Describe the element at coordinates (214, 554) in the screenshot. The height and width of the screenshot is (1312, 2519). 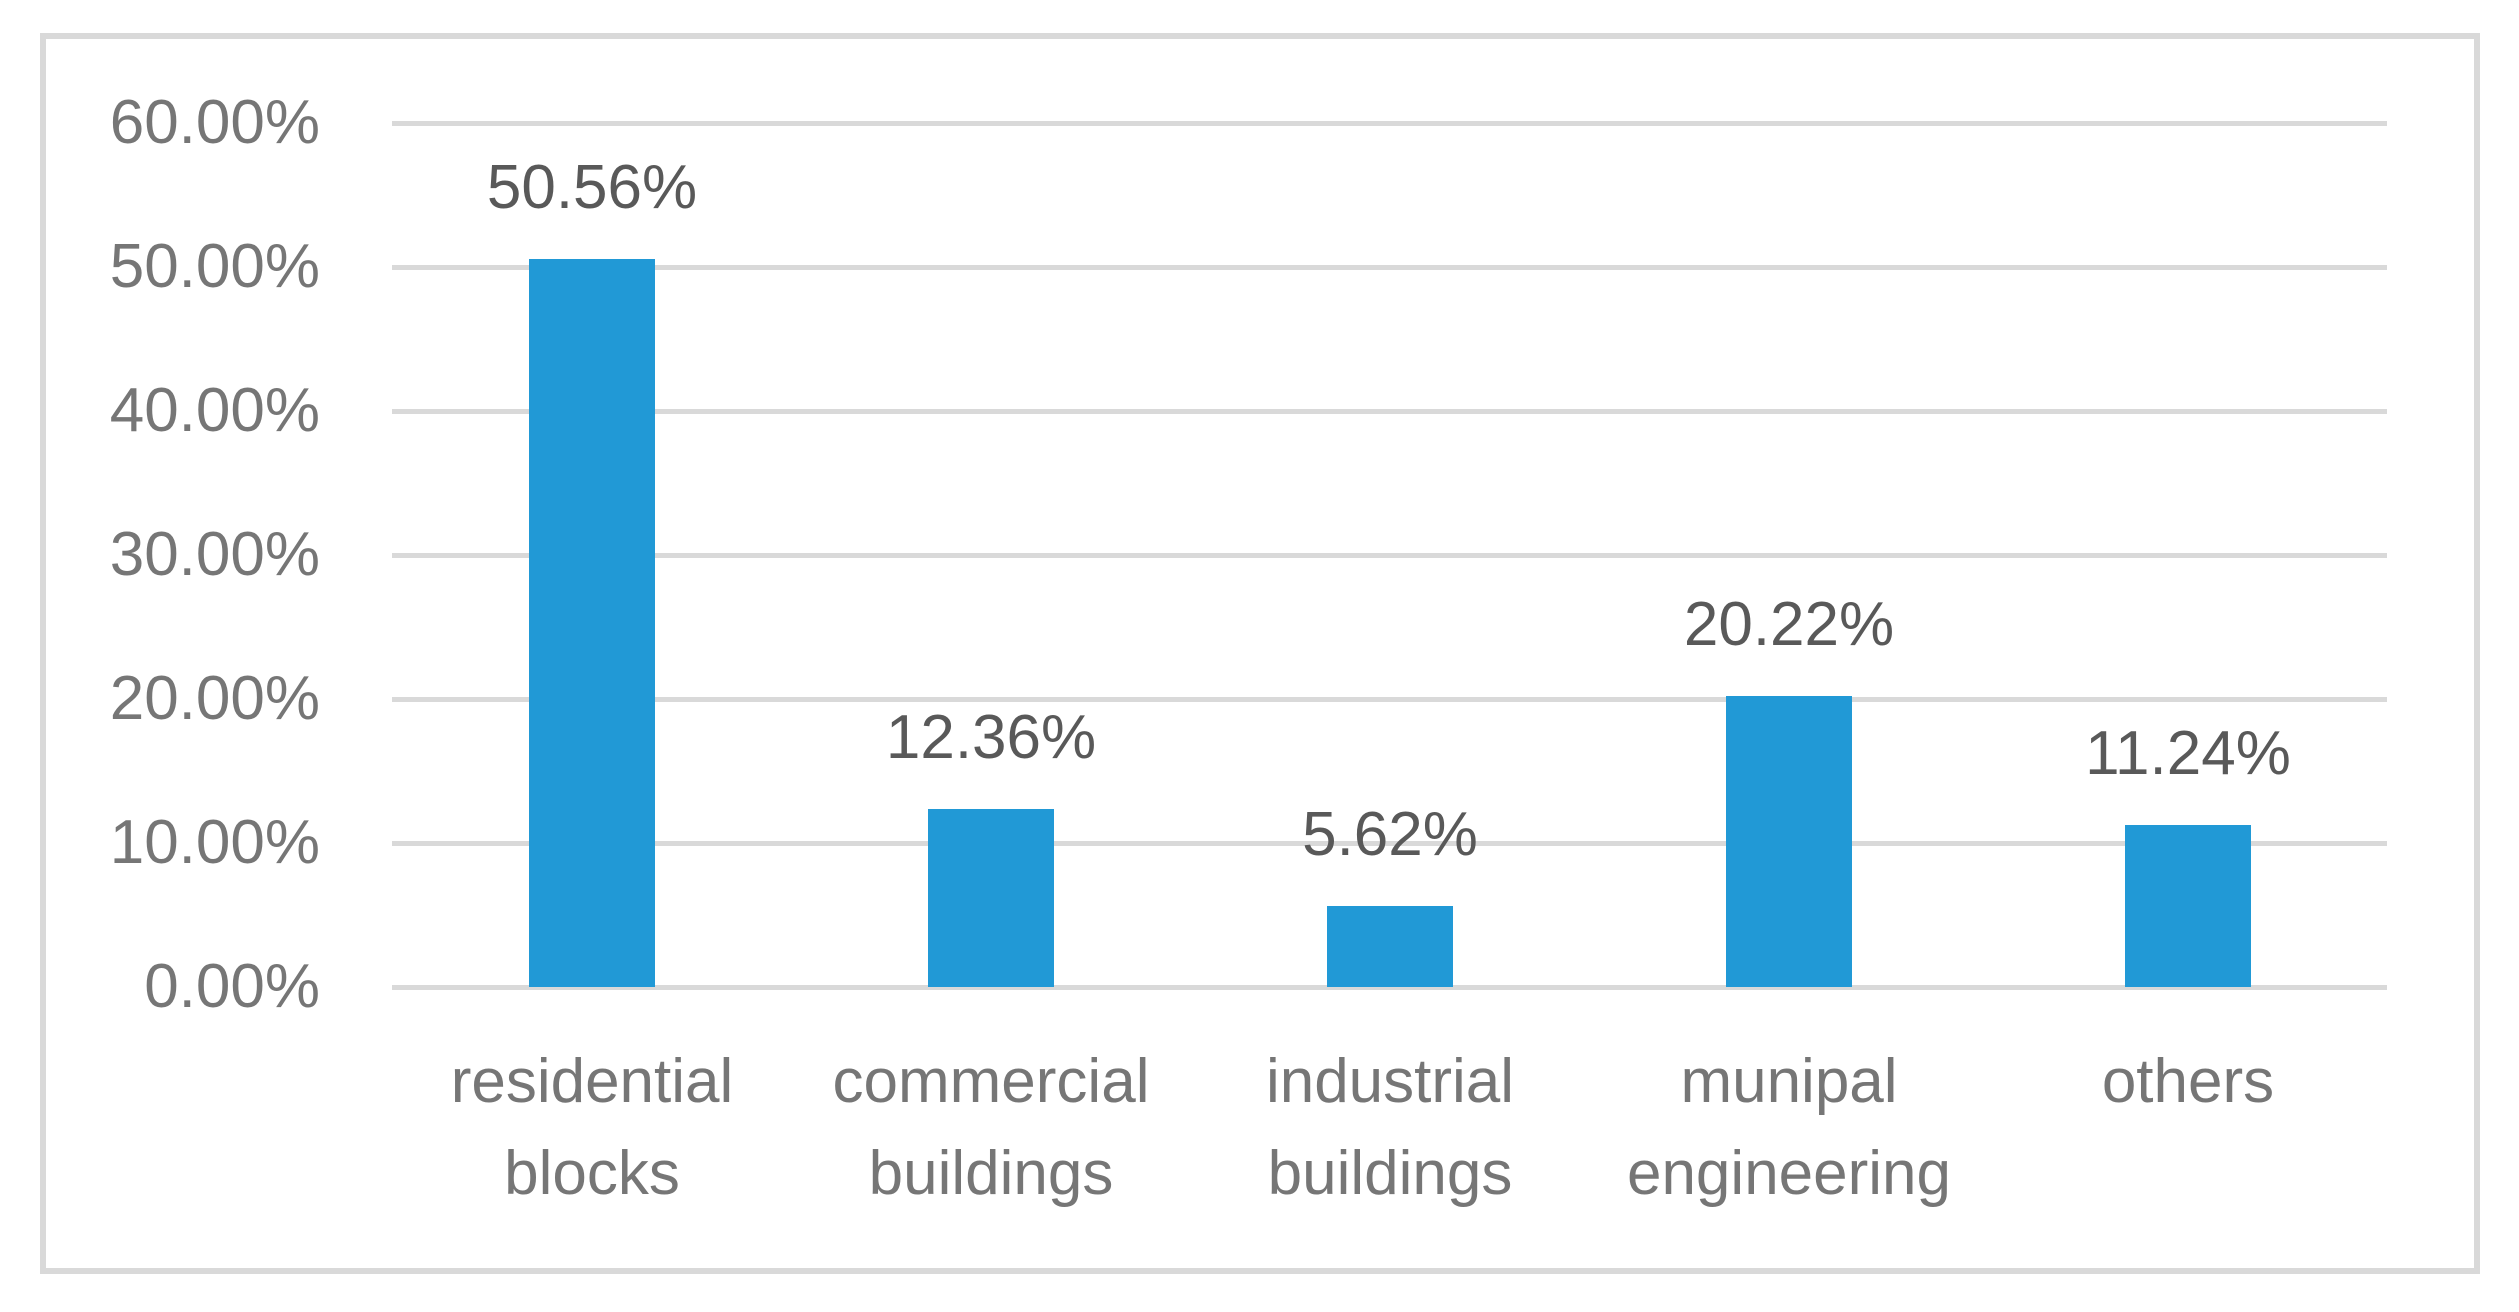
I see `y-tick-label: 30.00%` at that location.